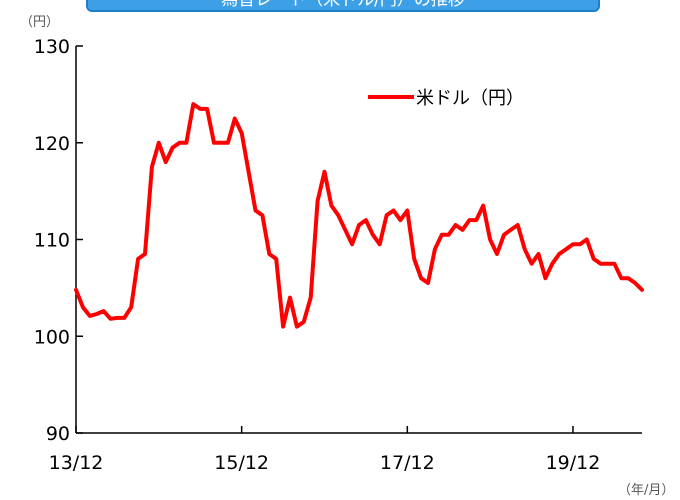  I want to click on y-tick-label: 110, so click(52, 241).